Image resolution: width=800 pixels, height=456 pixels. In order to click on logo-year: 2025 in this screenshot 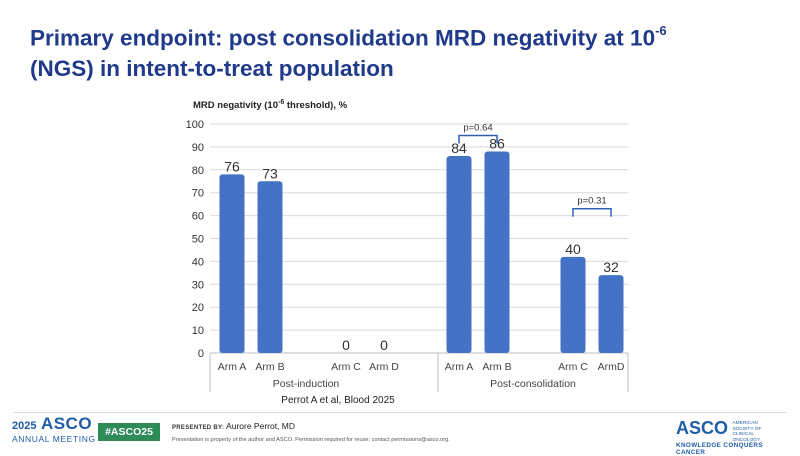, I will do `click(24, 426)`.